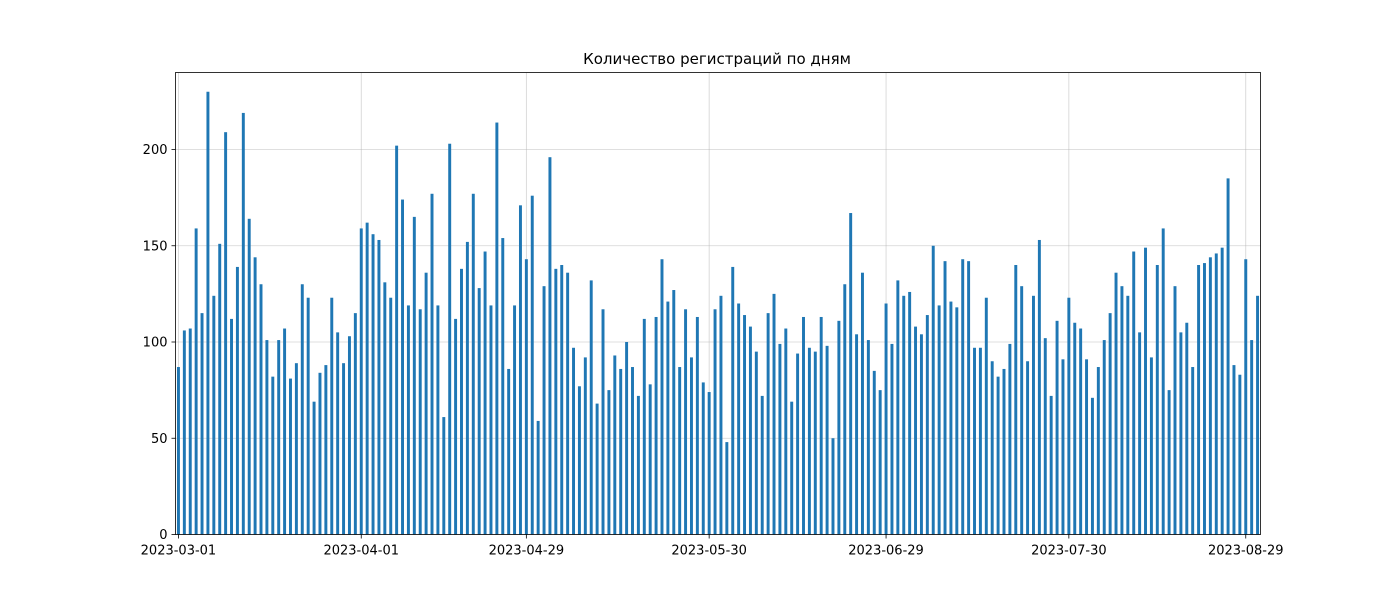  What do you see at coordinates (1069, 551) in the screenshot?
I see `x-tick-label: 2023-07-30` at bounding box center [1069, 551].